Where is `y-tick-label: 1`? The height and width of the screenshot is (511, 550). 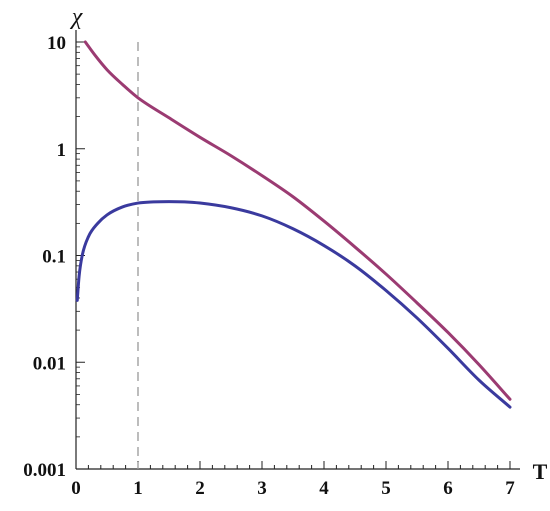 y-tick-label: 1 is located at coordinates (62, 150).